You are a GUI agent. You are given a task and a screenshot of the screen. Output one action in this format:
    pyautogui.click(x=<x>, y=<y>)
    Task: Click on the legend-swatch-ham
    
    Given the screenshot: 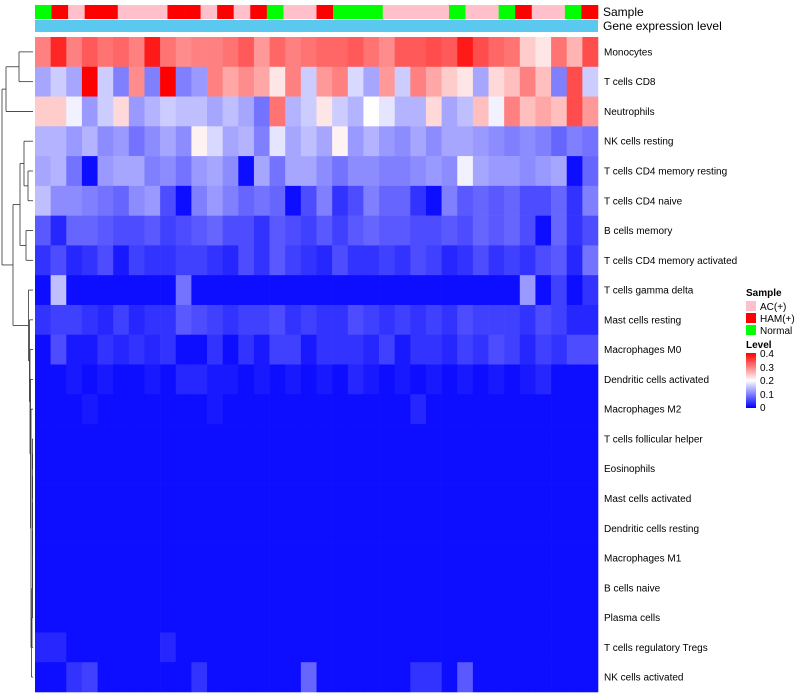 What is the action you would take?
    pyautogui.click(x=751, y=318)
    